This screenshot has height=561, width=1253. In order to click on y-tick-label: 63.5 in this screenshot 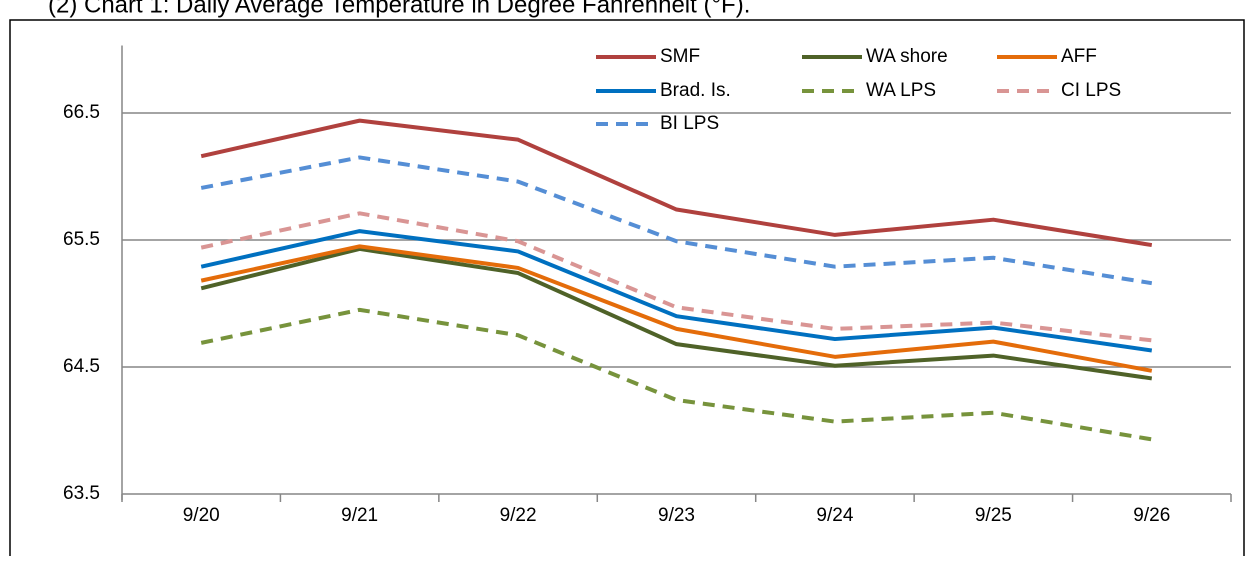, I will do `click(81, 493)`.